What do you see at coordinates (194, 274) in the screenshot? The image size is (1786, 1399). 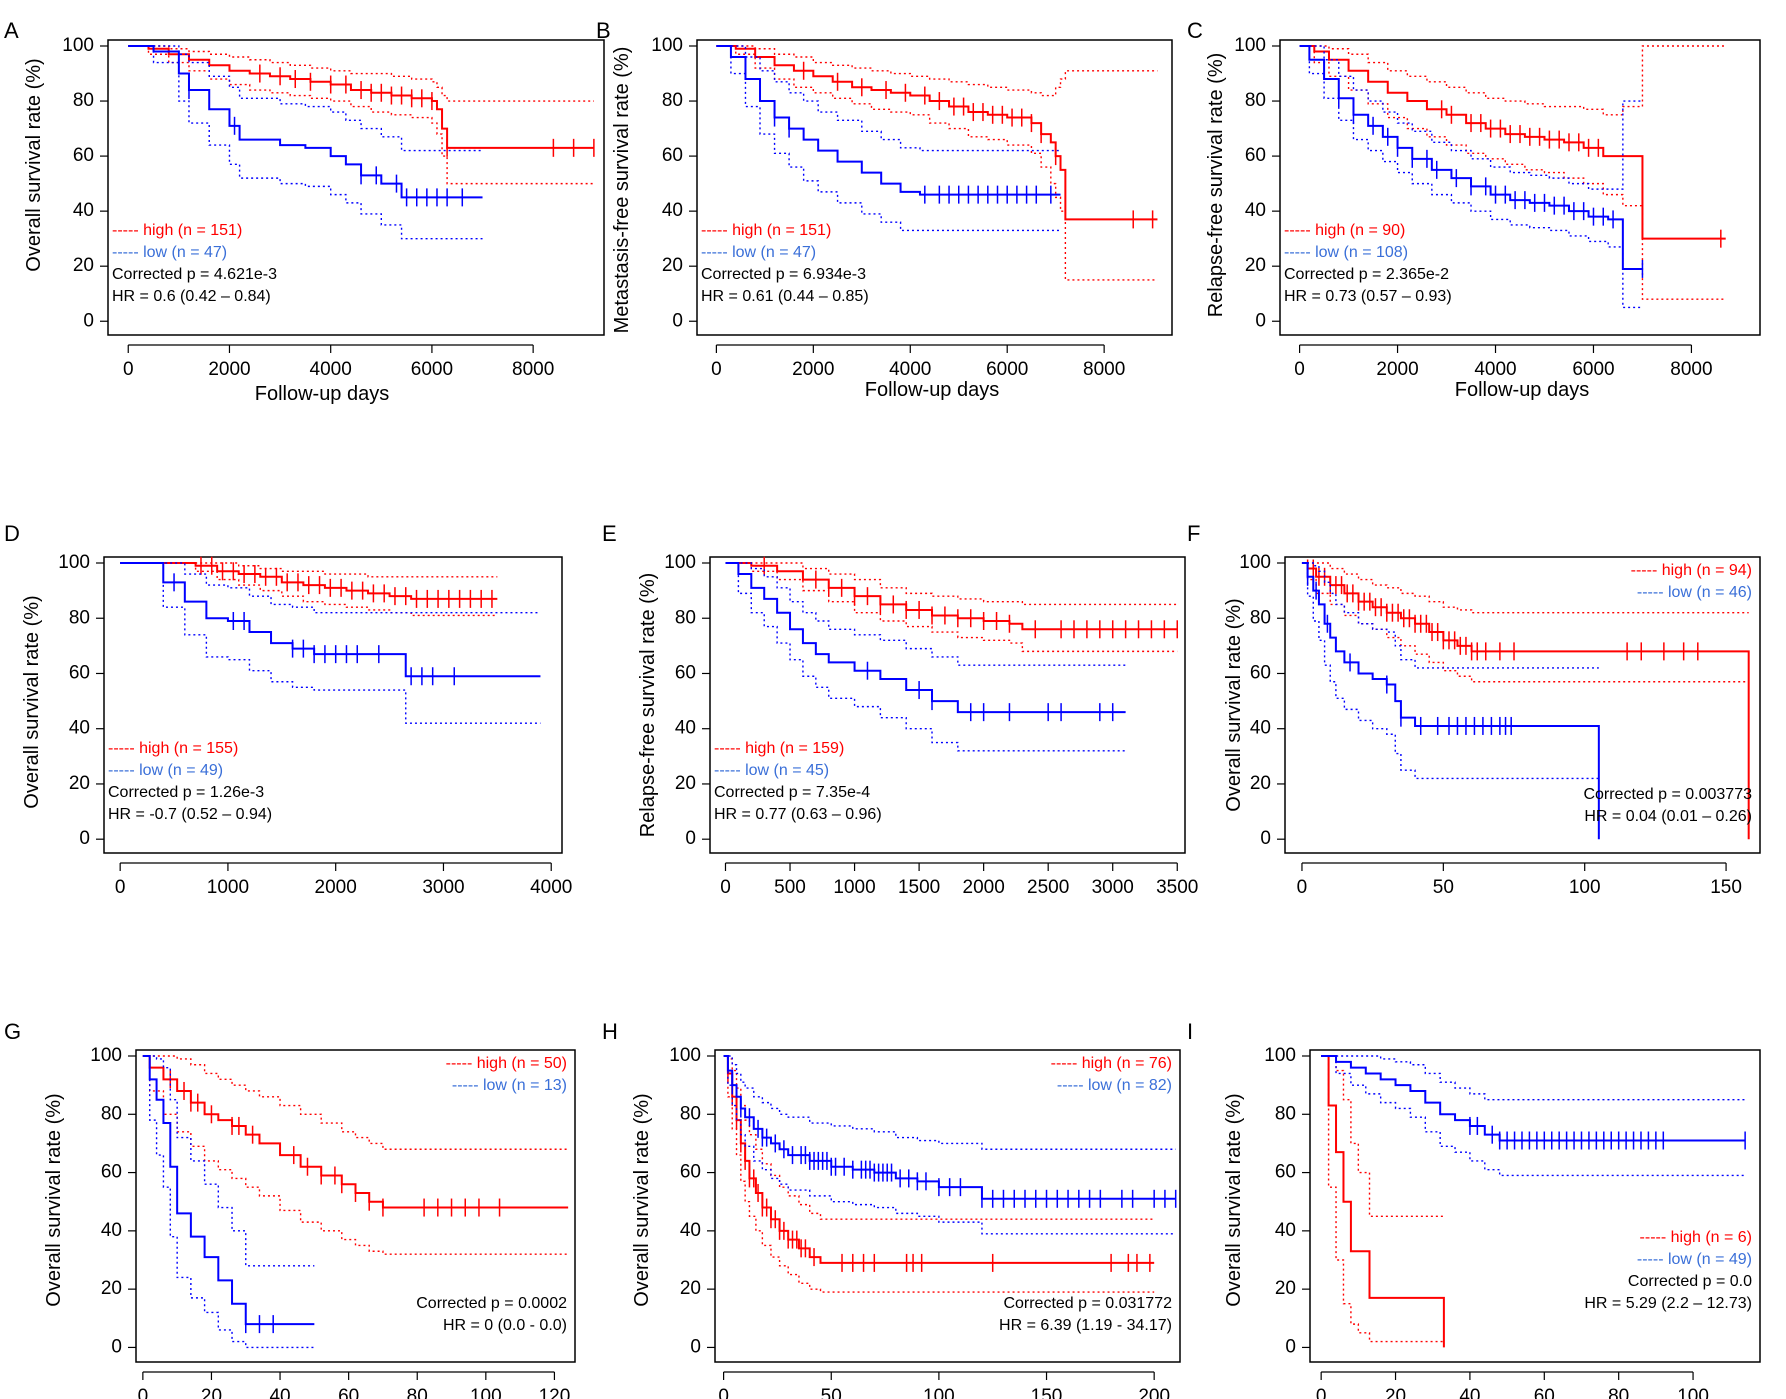 I see `corrected-p-value: Corrected p = 4.621e-3` at bounding box center [194, 274].